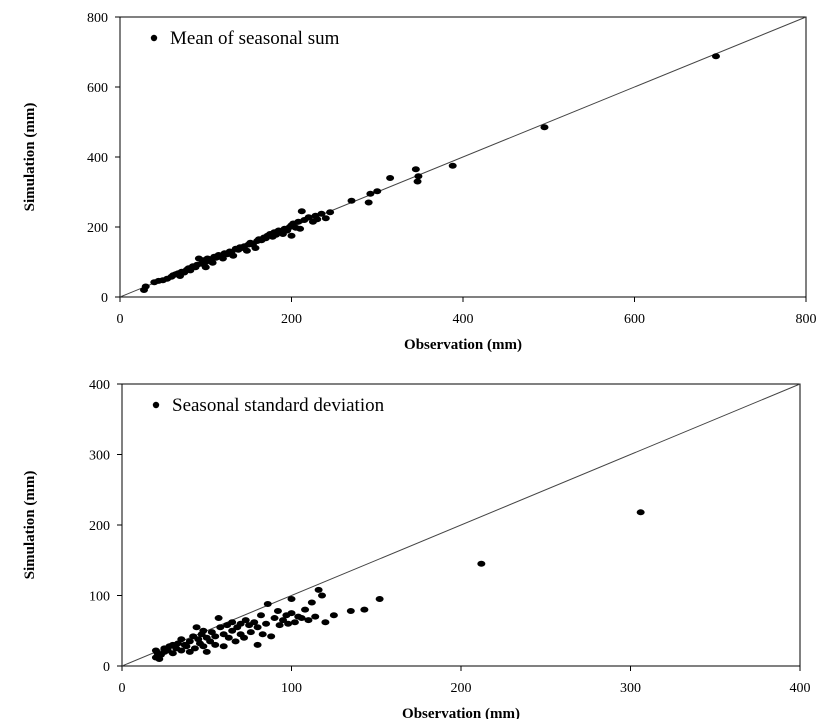 This screenshot has width=828, height=719. Describe the element at coordinates (634, 319) in the screenshot. I see `x-tick-label: 600` at that location.